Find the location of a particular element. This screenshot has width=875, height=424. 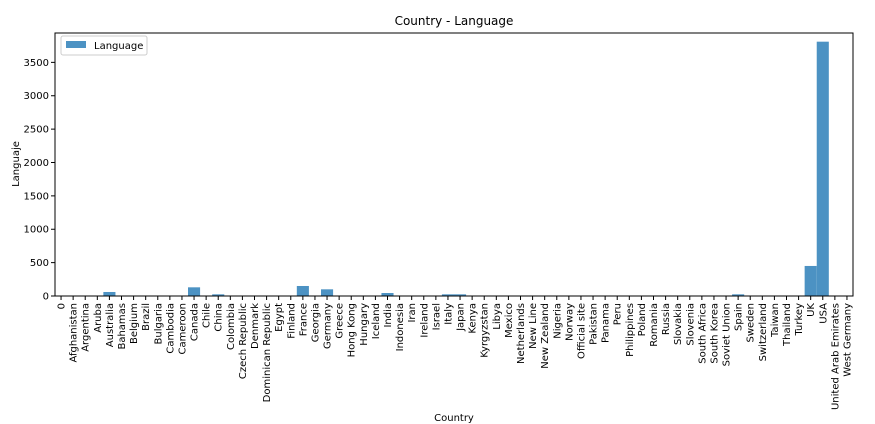

x-tick-label: Georgia is located at coordinates (315, 322).